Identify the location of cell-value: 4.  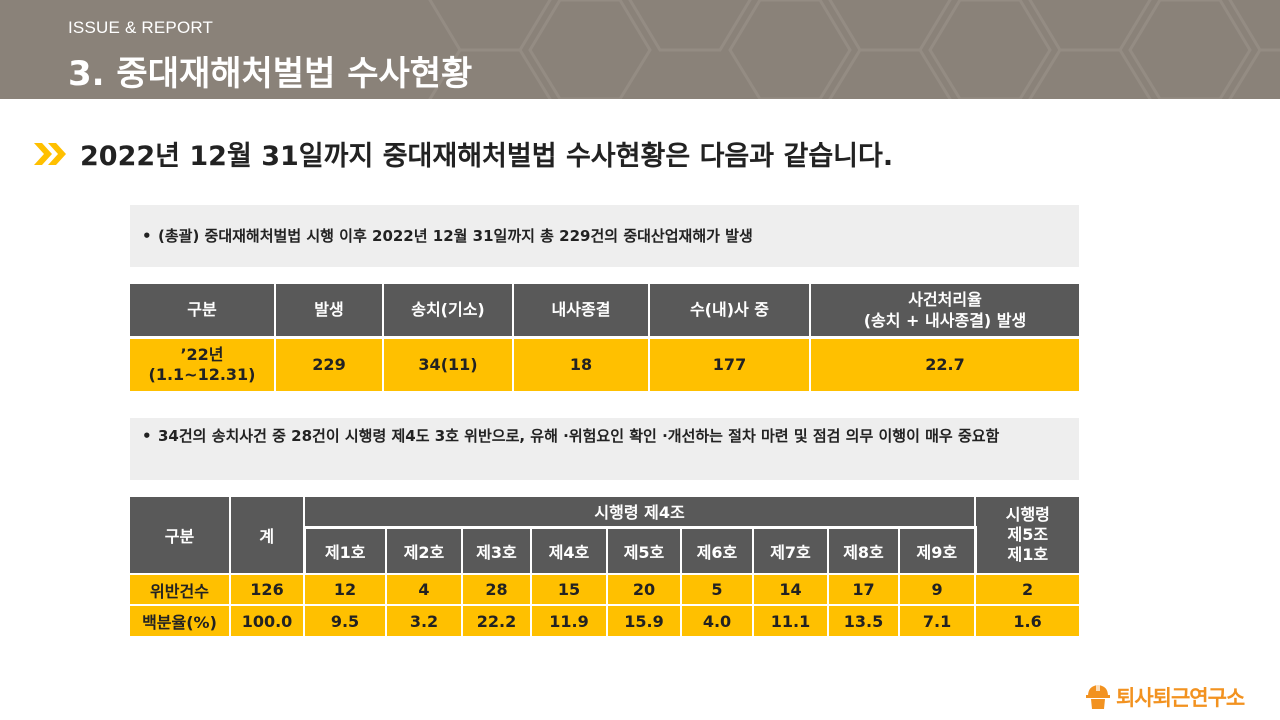
(424, 589).